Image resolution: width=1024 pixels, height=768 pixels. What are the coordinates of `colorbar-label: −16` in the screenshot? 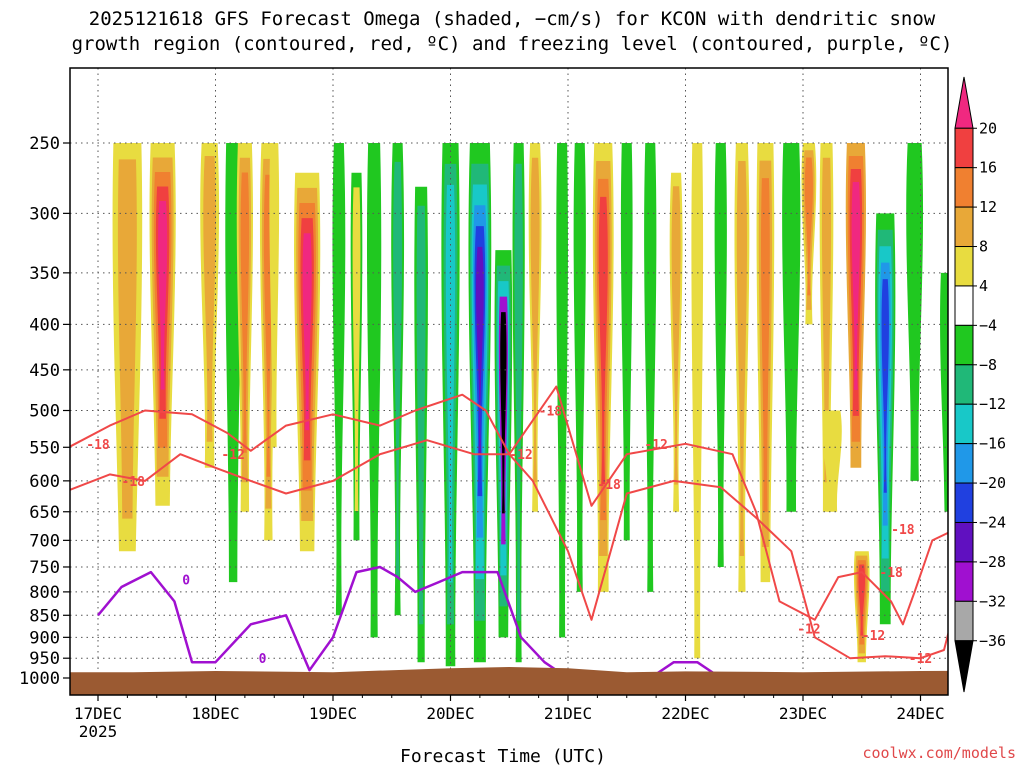 It's located at (992, 444).